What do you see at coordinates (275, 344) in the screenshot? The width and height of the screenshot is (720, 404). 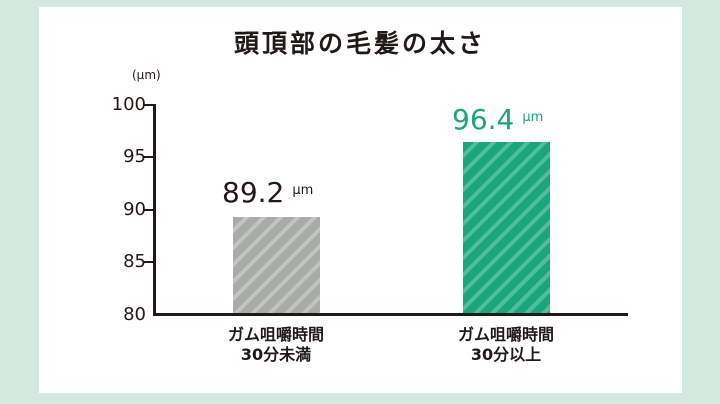 I see `x-category-label-under-30min: ガム咀嚼時間 30分未満` at bounding box center [275, 344].